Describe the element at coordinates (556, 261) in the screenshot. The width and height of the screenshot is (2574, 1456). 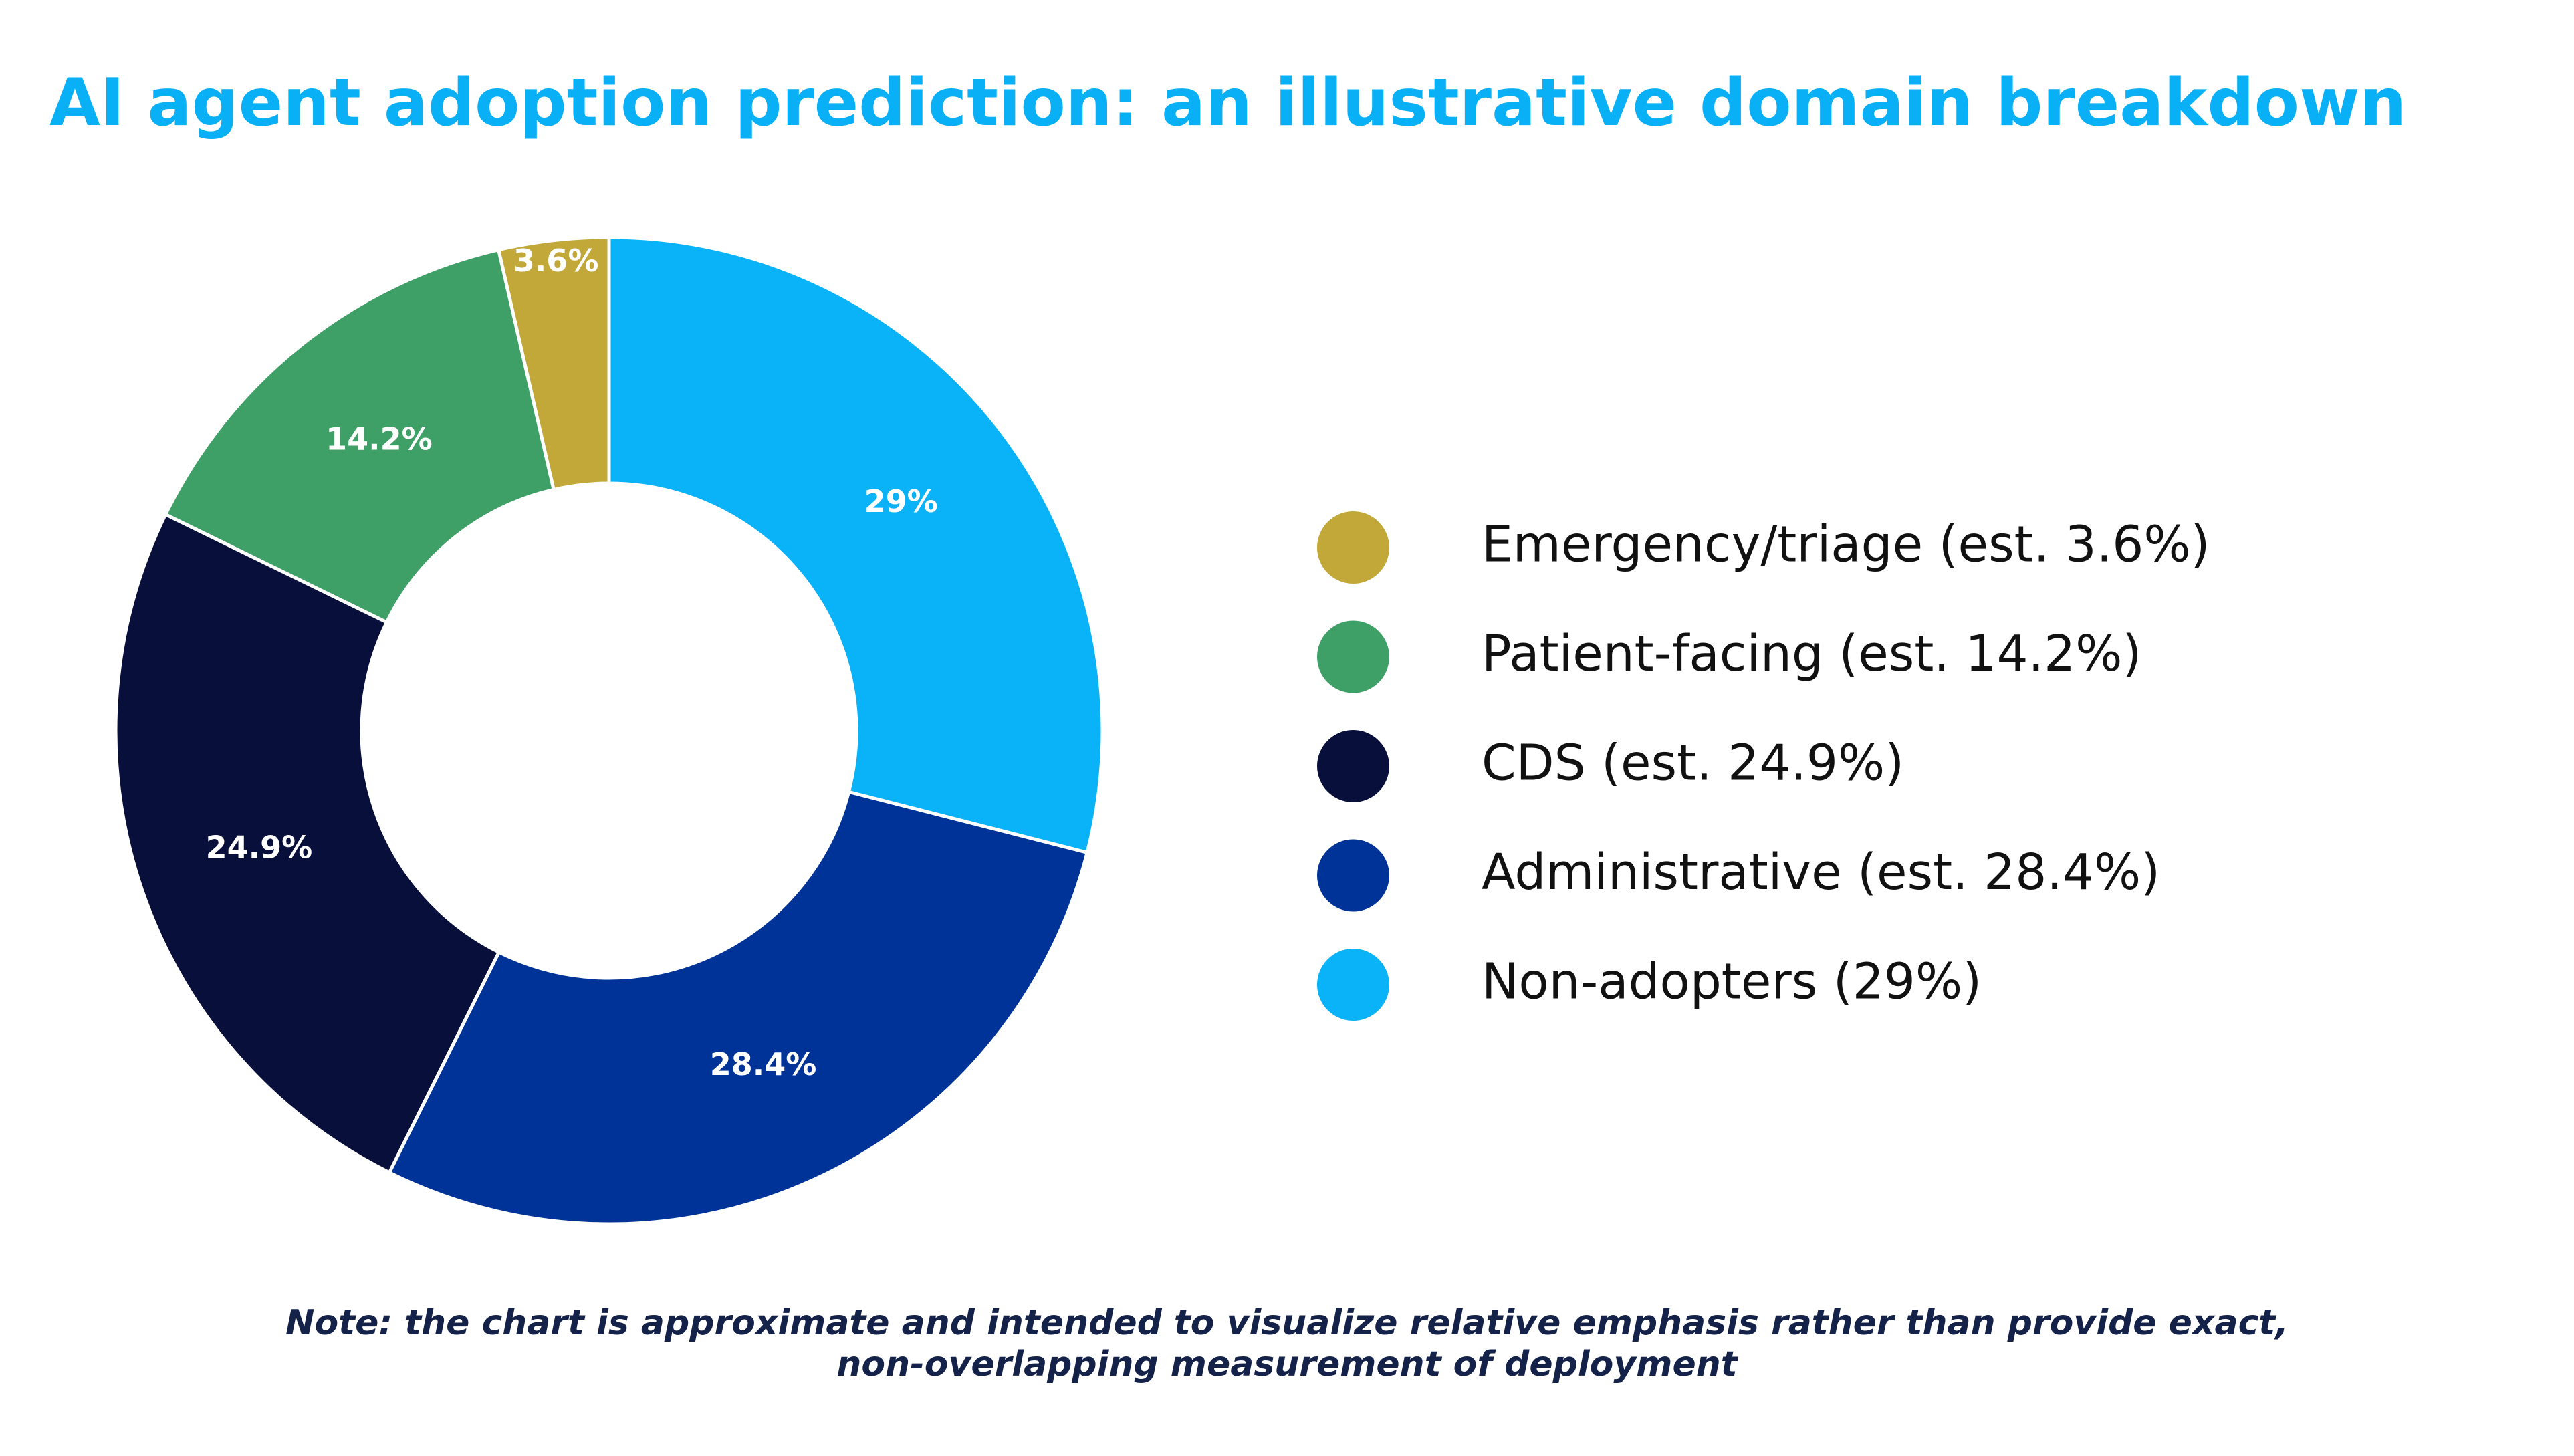
I see `value-label: 3.6%` at that location.